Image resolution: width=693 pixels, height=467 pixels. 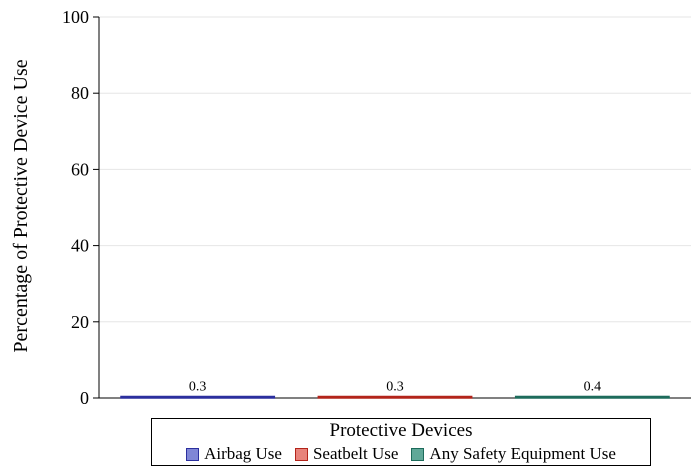 I want to click on y-tick-label: 80, so click(x=80, y=93).